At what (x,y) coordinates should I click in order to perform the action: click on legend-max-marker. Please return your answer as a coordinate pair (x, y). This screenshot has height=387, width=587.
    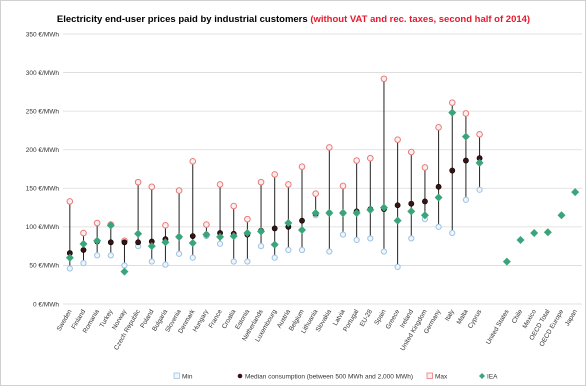
    Looking at the image, I should click on (429, 375).